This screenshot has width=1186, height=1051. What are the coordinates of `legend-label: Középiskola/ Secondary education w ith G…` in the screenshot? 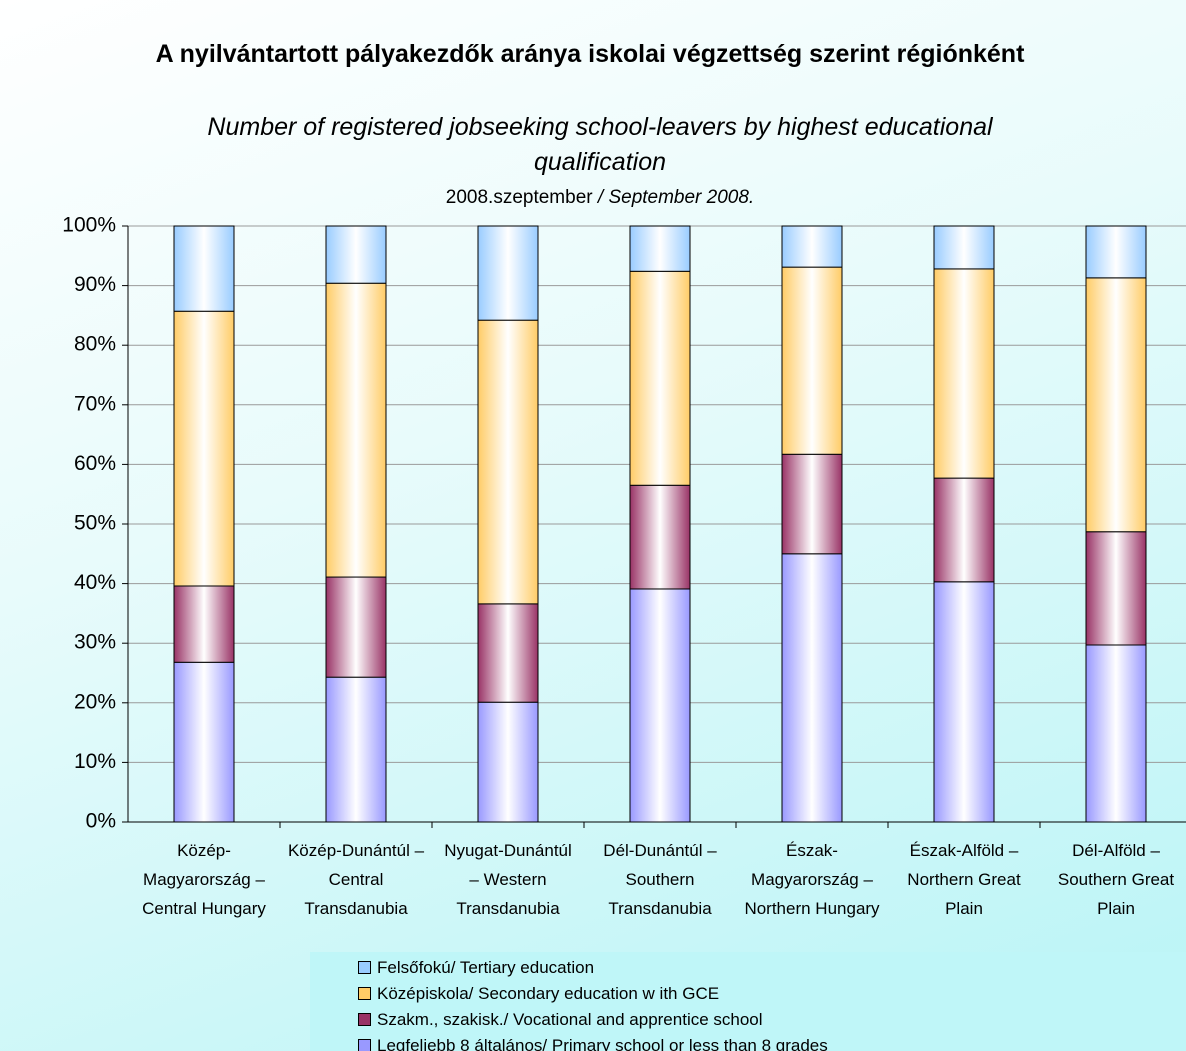 It's located at (548, 993).